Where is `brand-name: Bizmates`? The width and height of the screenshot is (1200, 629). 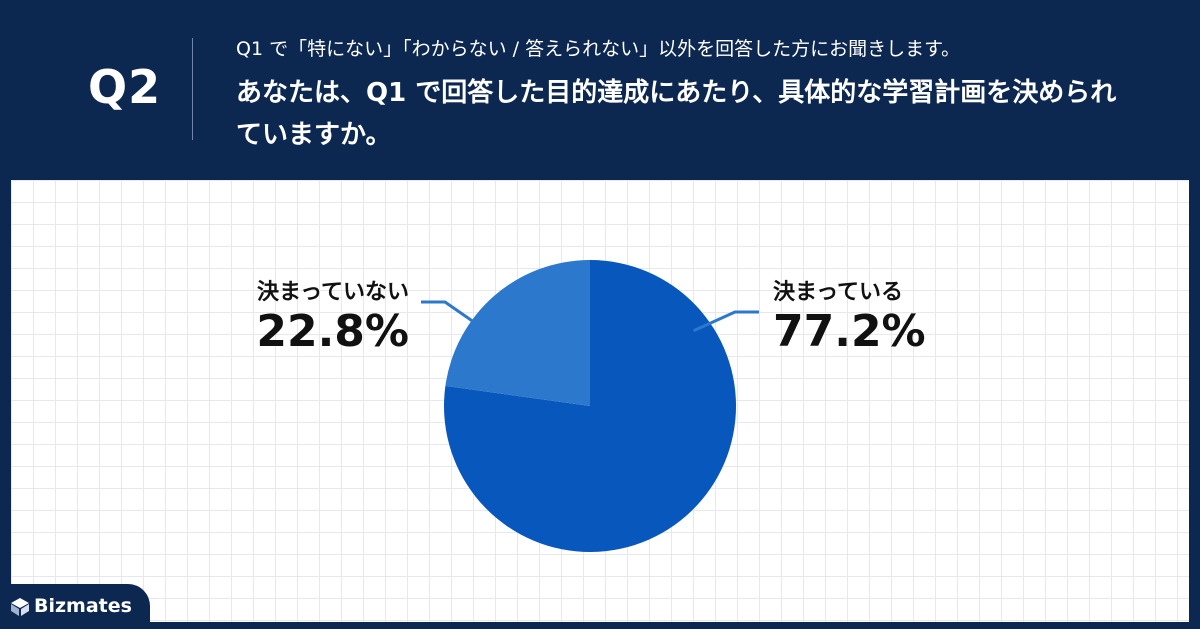
brand-name: Bizmates is located at coordinates (83, 606).